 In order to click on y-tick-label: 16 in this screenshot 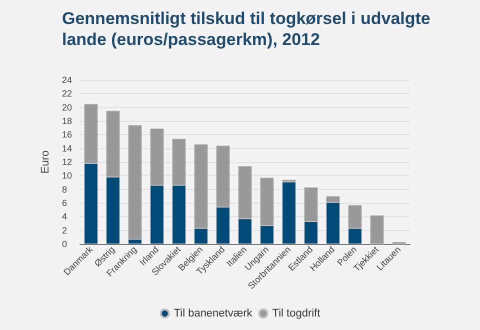, I will do `click(67, 135)`.